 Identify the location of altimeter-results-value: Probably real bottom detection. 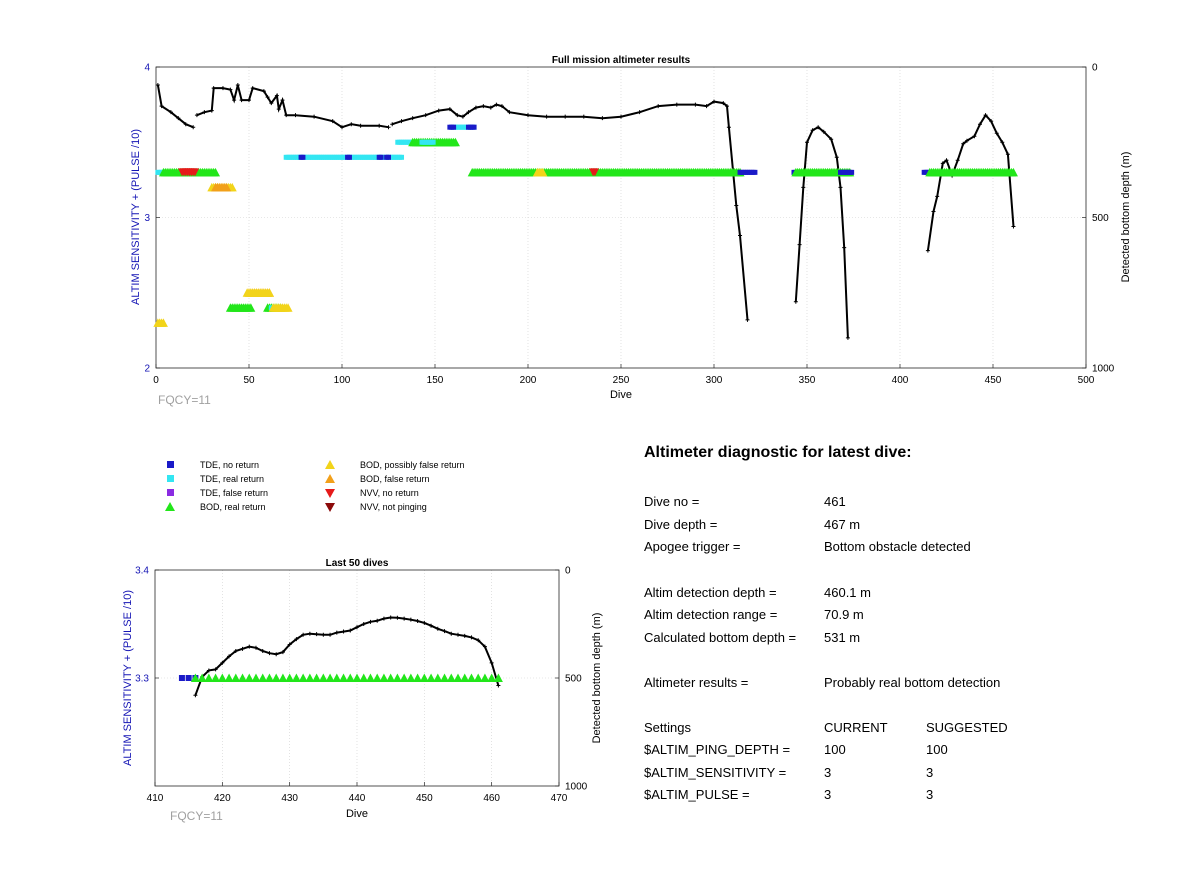
(912, 682).